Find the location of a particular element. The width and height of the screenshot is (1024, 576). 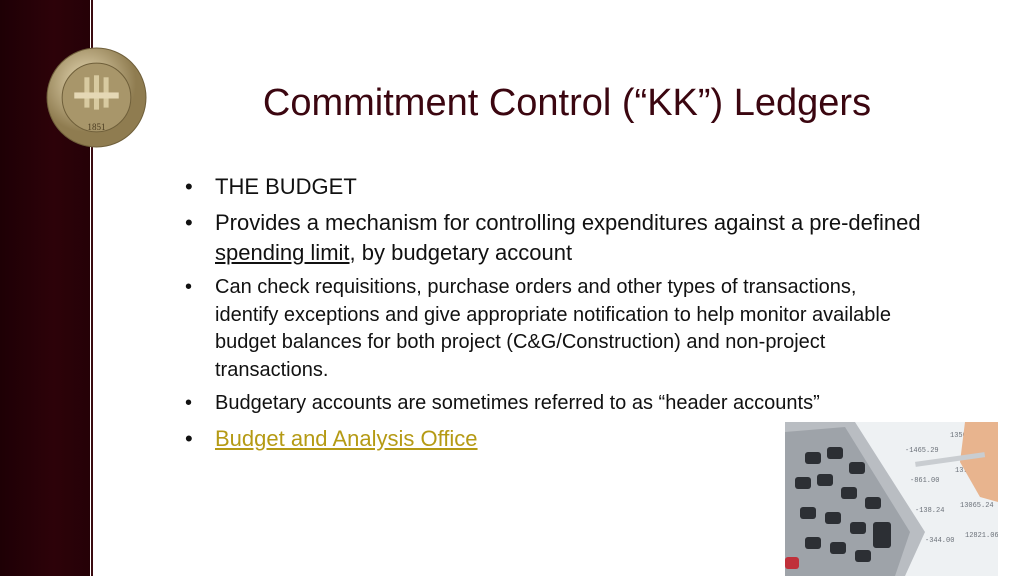

budget-office-link: Budget and Analysis Office is located at coordinates (346, 438).